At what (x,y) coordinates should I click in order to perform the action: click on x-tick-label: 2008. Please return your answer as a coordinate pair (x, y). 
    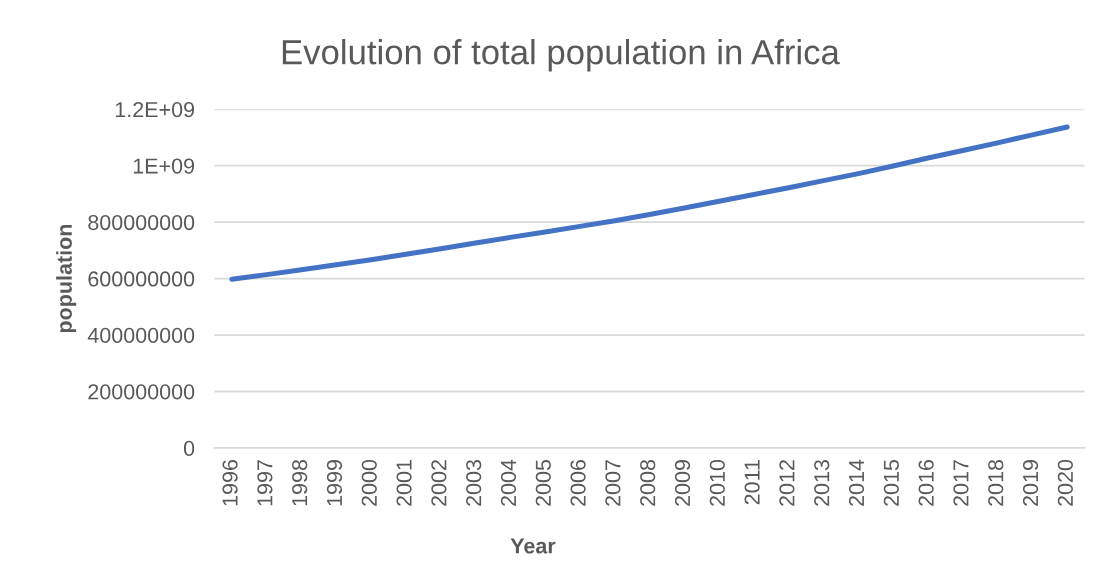
    Looking at the image, I should click on (648, 482).